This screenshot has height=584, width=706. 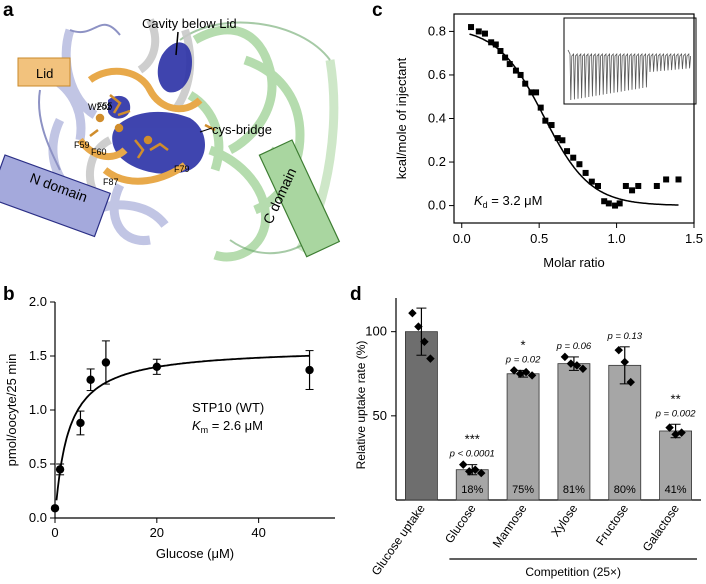 I want to click on x-category-label: Xylose, so click(x=564, y=520).